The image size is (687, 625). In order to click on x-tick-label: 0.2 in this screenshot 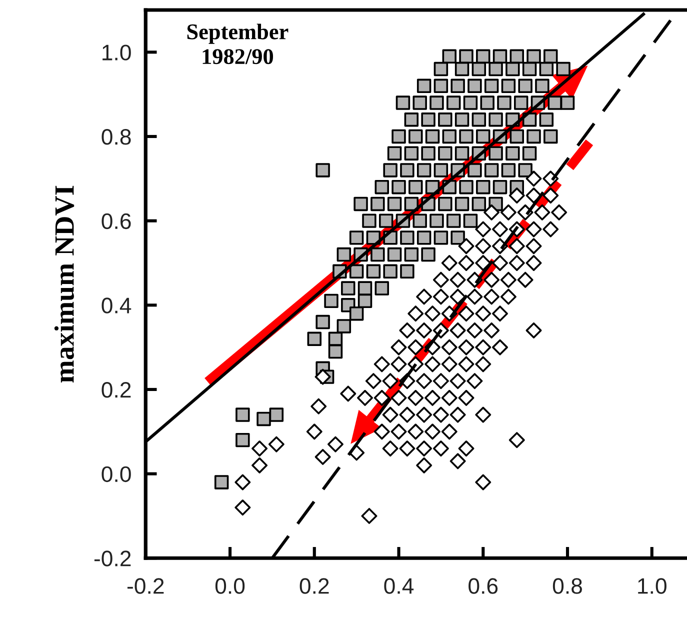, I will do `click(314, 586)`.